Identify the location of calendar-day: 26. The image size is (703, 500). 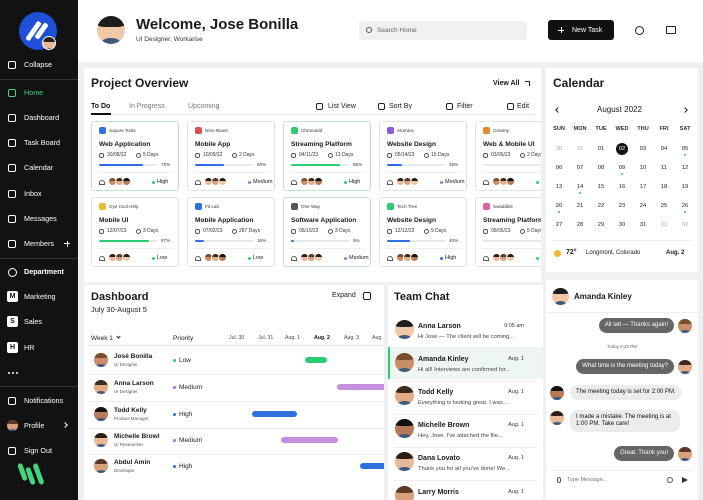
(685, 206).